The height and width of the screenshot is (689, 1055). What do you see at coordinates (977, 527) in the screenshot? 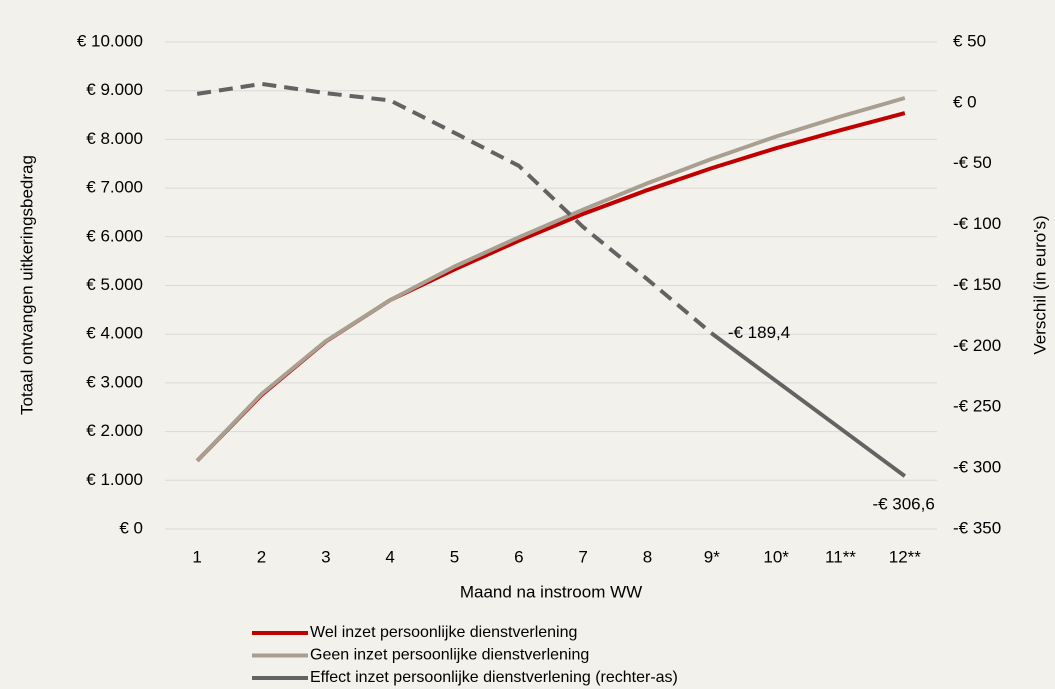
I see `y2-tick-label: -€ 350` at bounding box center [977, 527].